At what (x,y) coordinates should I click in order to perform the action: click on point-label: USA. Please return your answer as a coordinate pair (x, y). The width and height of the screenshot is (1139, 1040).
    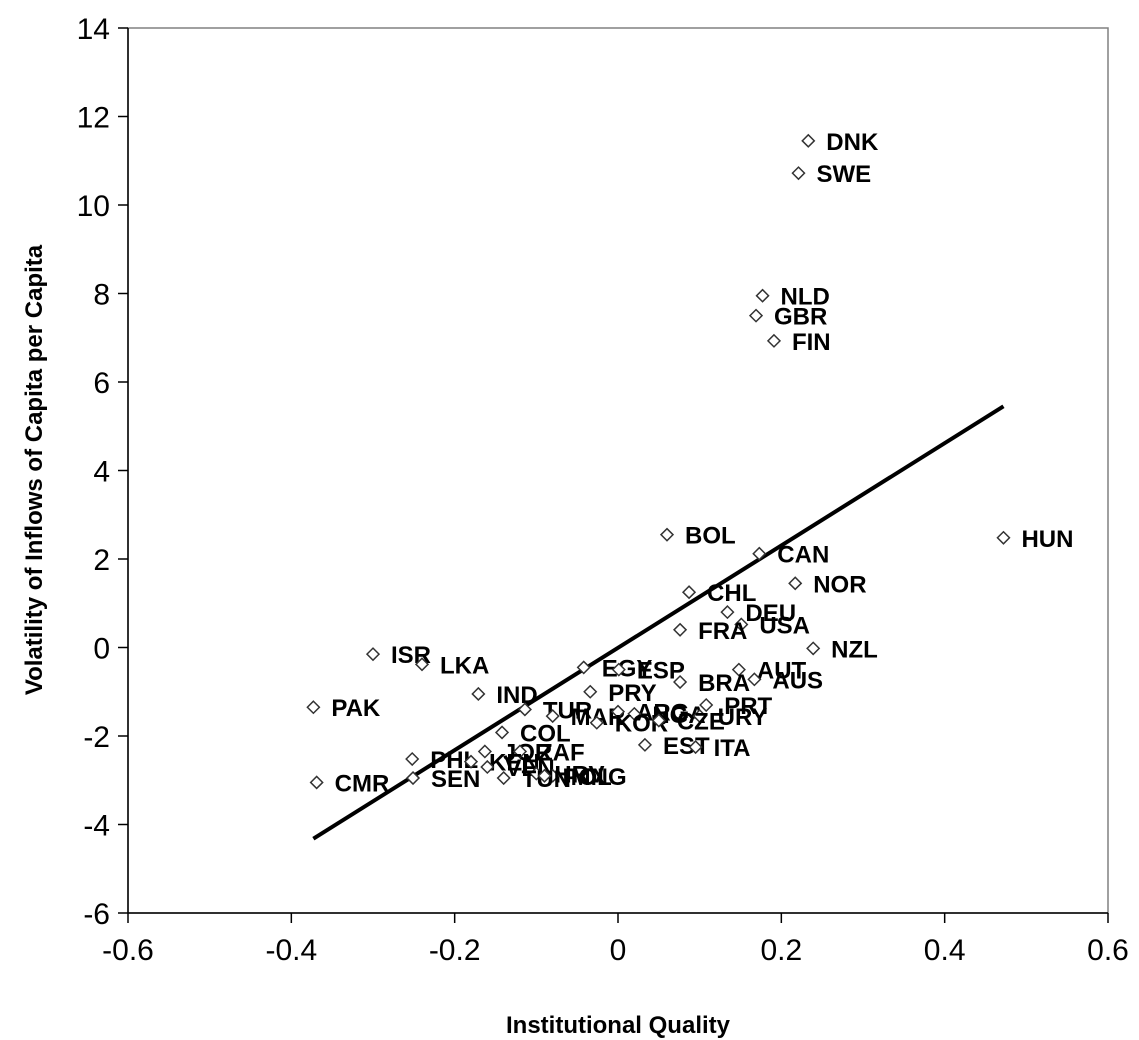
    Looking at the image, I should click on (784, 625).